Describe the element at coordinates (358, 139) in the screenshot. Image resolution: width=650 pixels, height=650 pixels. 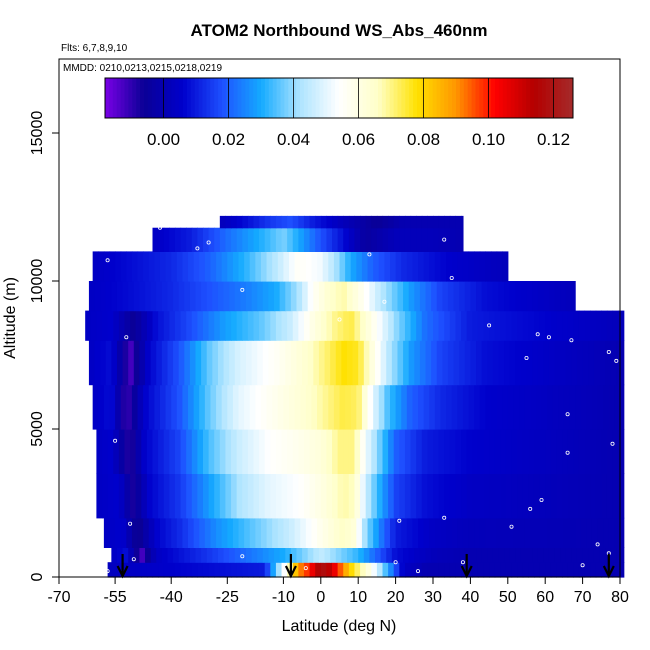
I see `colorbar-tick-label: 0.06` at that location.